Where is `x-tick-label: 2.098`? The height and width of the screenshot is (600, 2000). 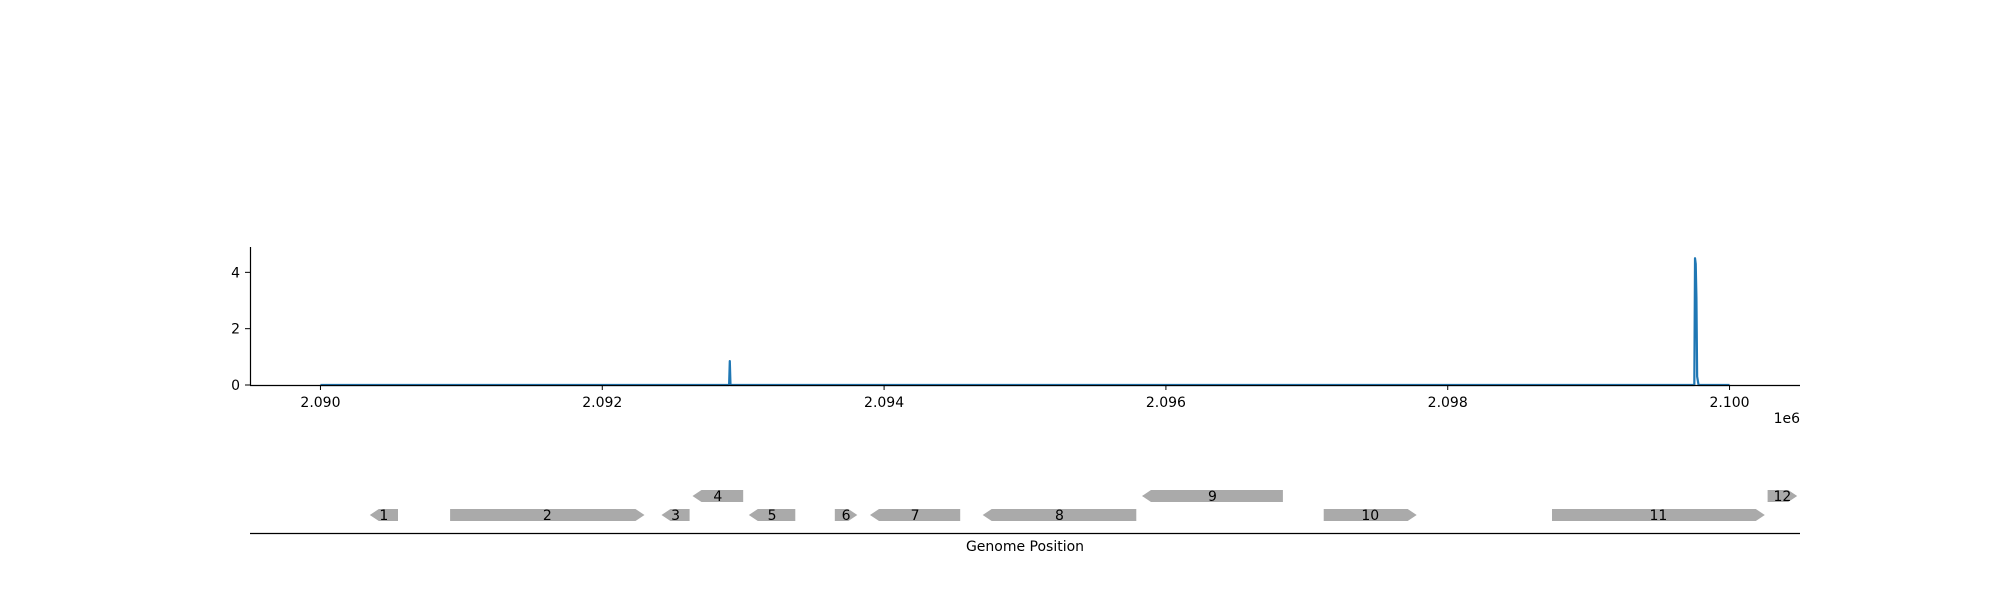
x-tick-label: 2.098 is located at coordinates (1448, 403).